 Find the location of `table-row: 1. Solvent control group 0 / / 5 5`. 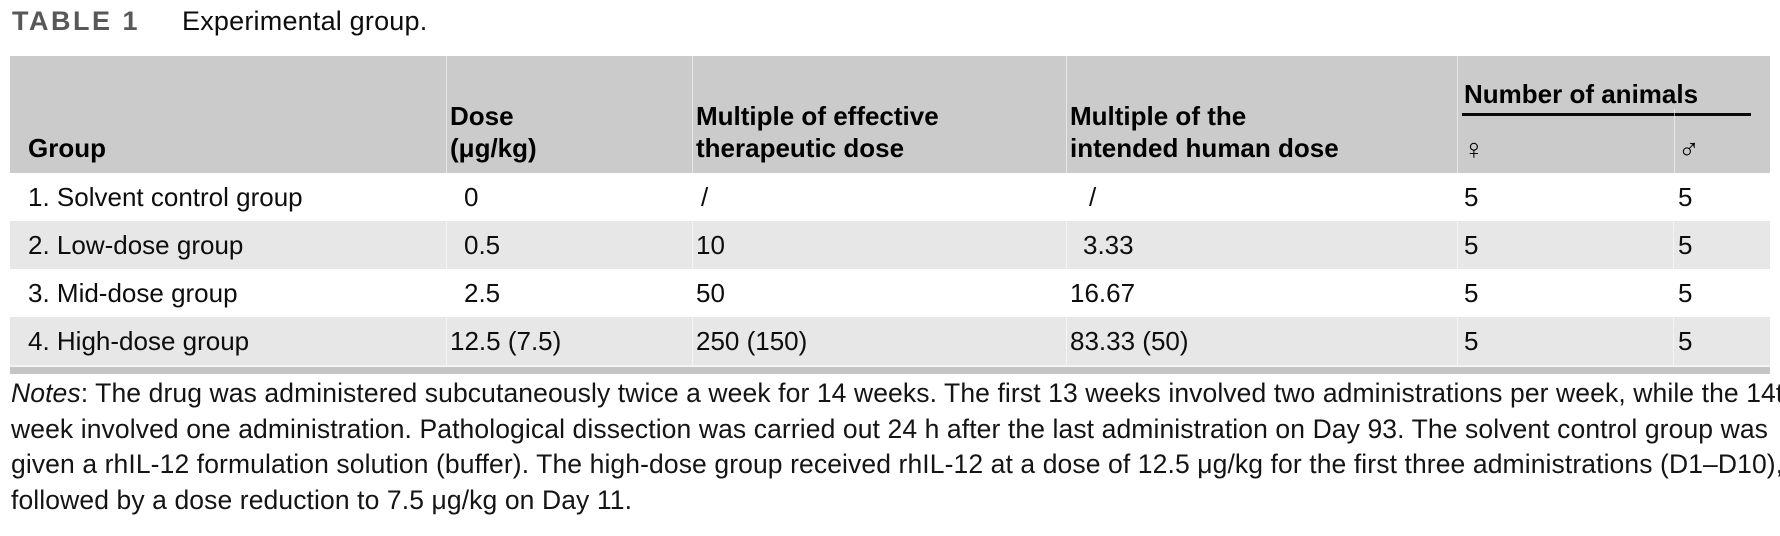

table-row: 1. Solvent control group 0 / / 5 5 is located at coordinates (890, 197).